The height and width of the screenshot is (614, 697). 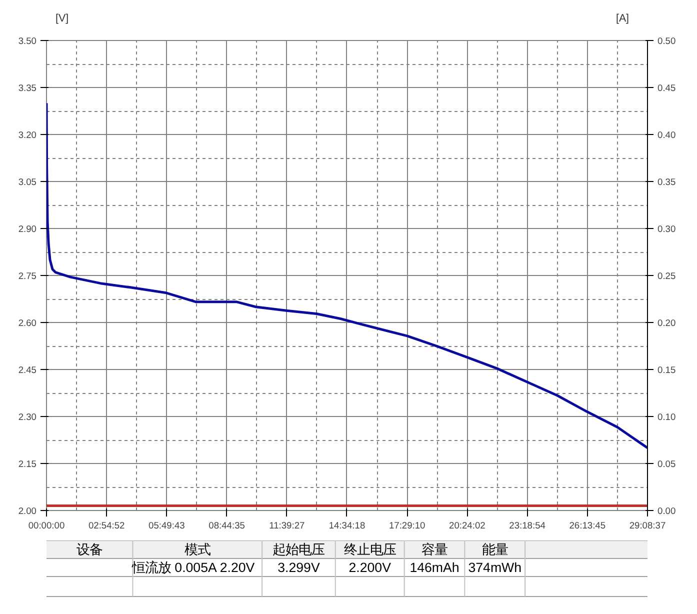 I want to click on text: 设备, so click(x=89, y=549).